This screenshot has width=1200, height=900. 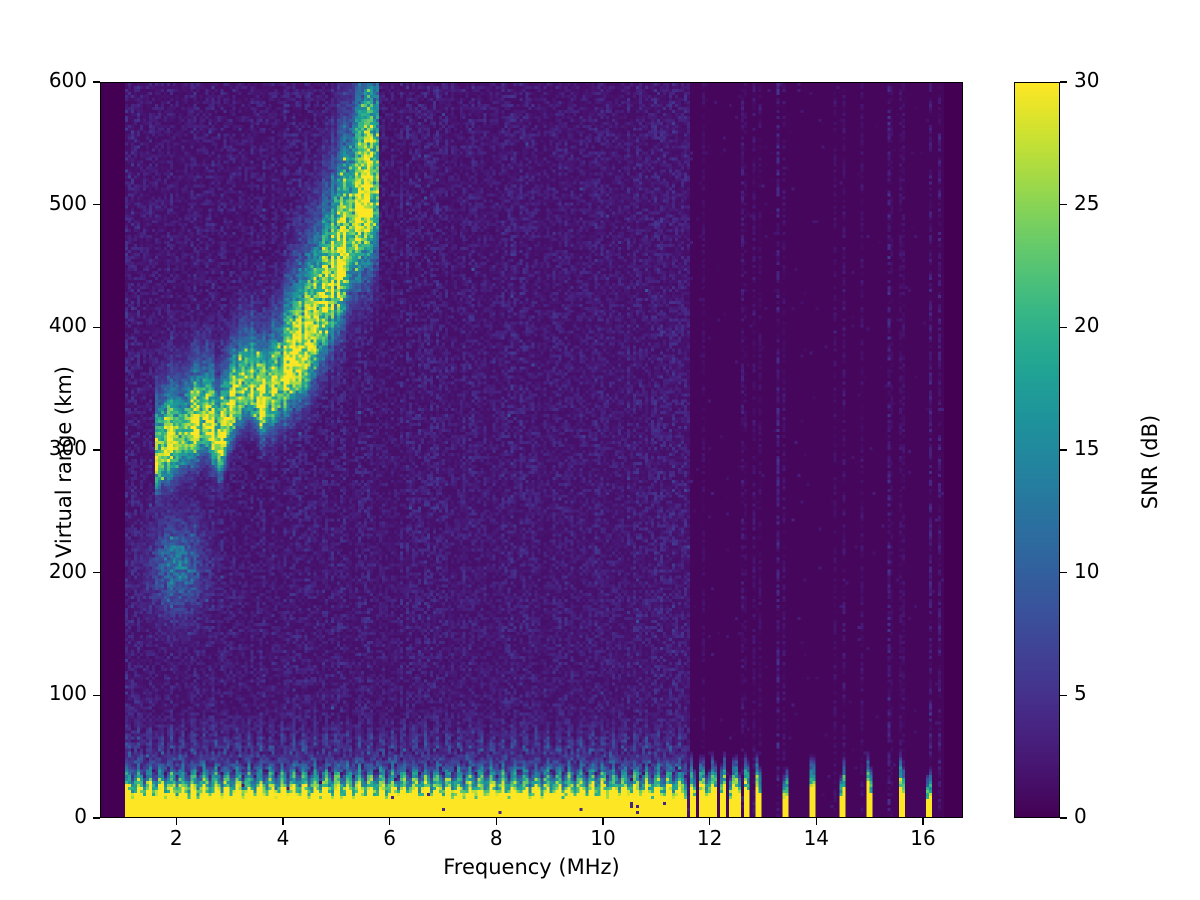 I want to click on colorbar, so click(x=1037, y=450).